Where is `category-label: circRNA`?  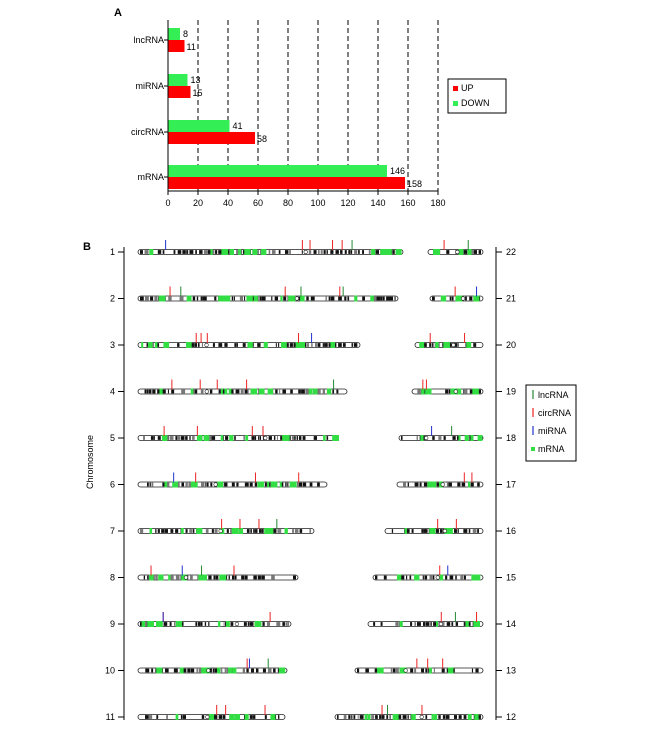 category-label: circRNA is located at coordinates (147, 132).